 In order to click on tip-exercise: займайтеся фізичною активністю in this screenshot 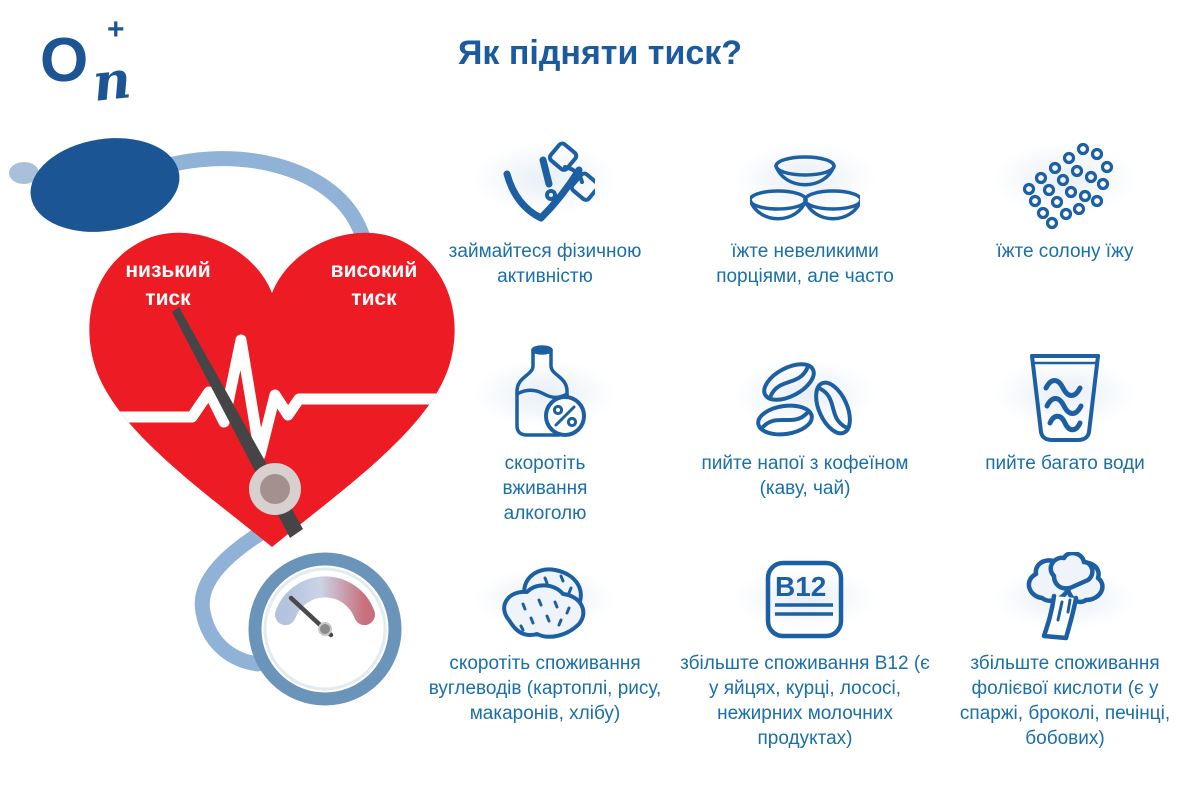, I will do `click(545, 208)`.